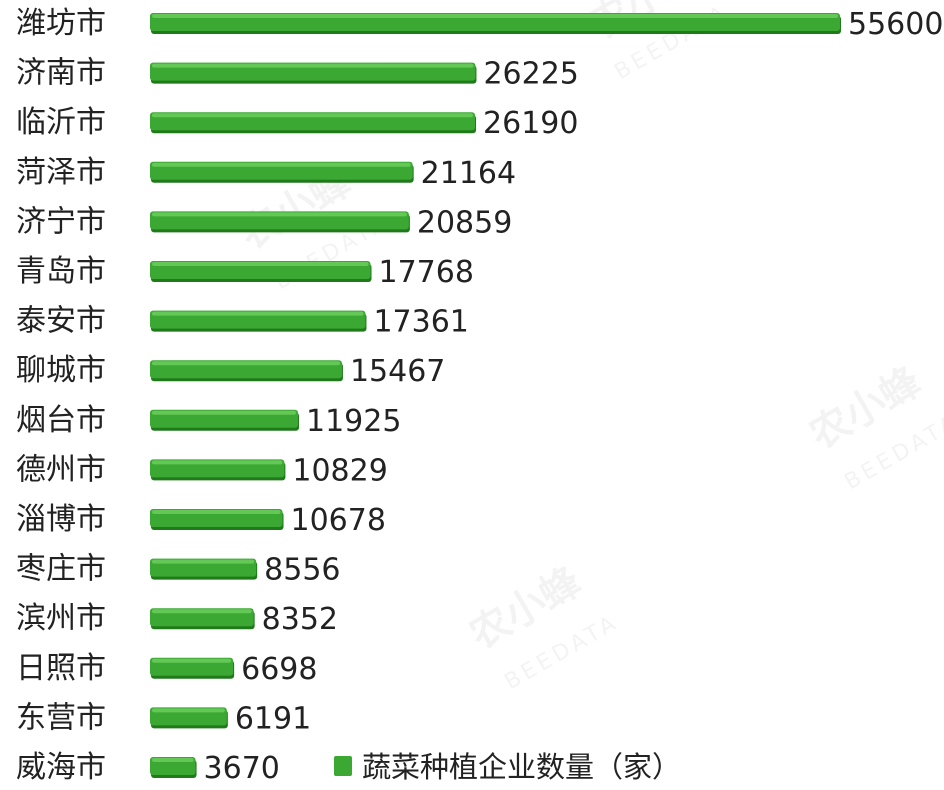 The width and height of the screenshot is (944, 790). What do you see at coordinates (61, 717) in the screenshot?
I see `category-label: 东营市` at bounding box center [61, 717].